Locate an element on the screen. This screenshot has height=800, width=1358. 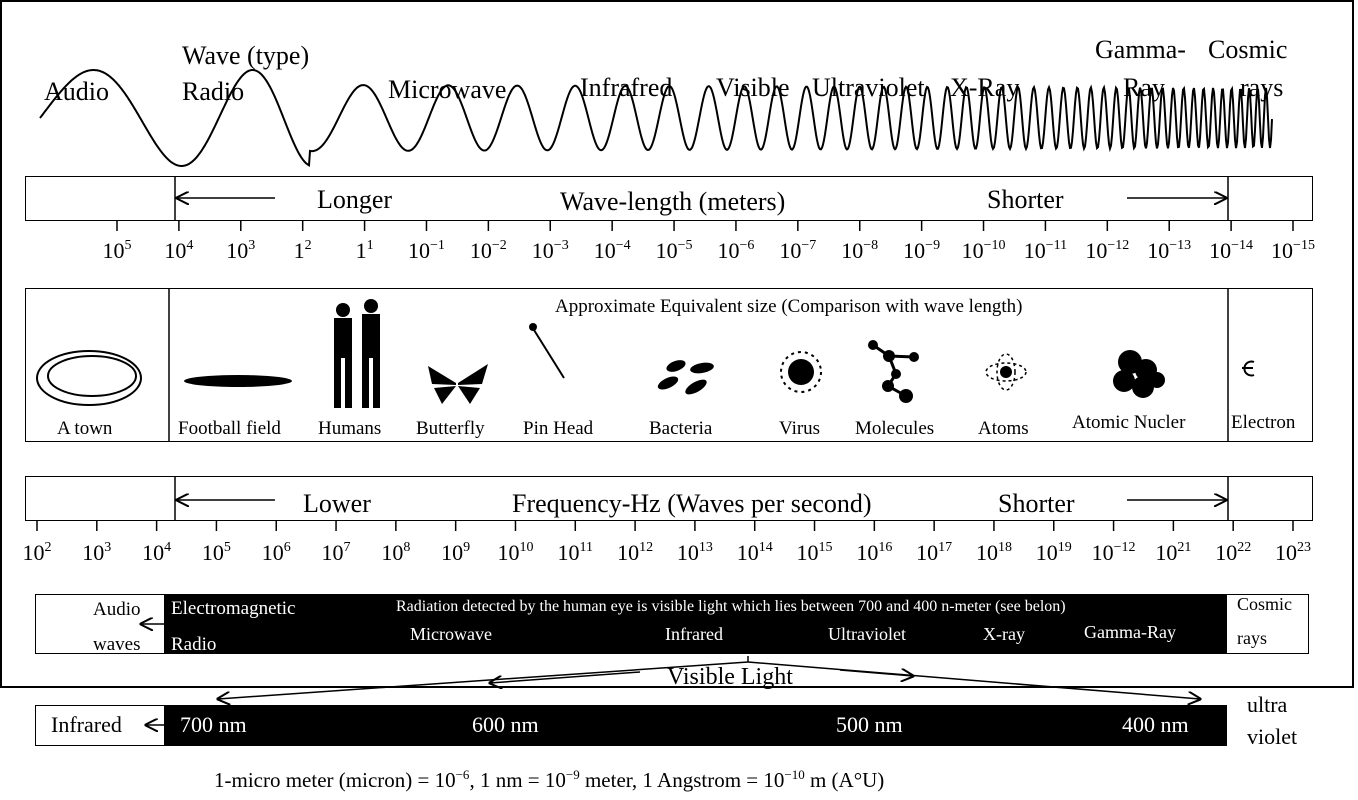
band-cosmic-rays: rays is located at coordinates (1252, 638).